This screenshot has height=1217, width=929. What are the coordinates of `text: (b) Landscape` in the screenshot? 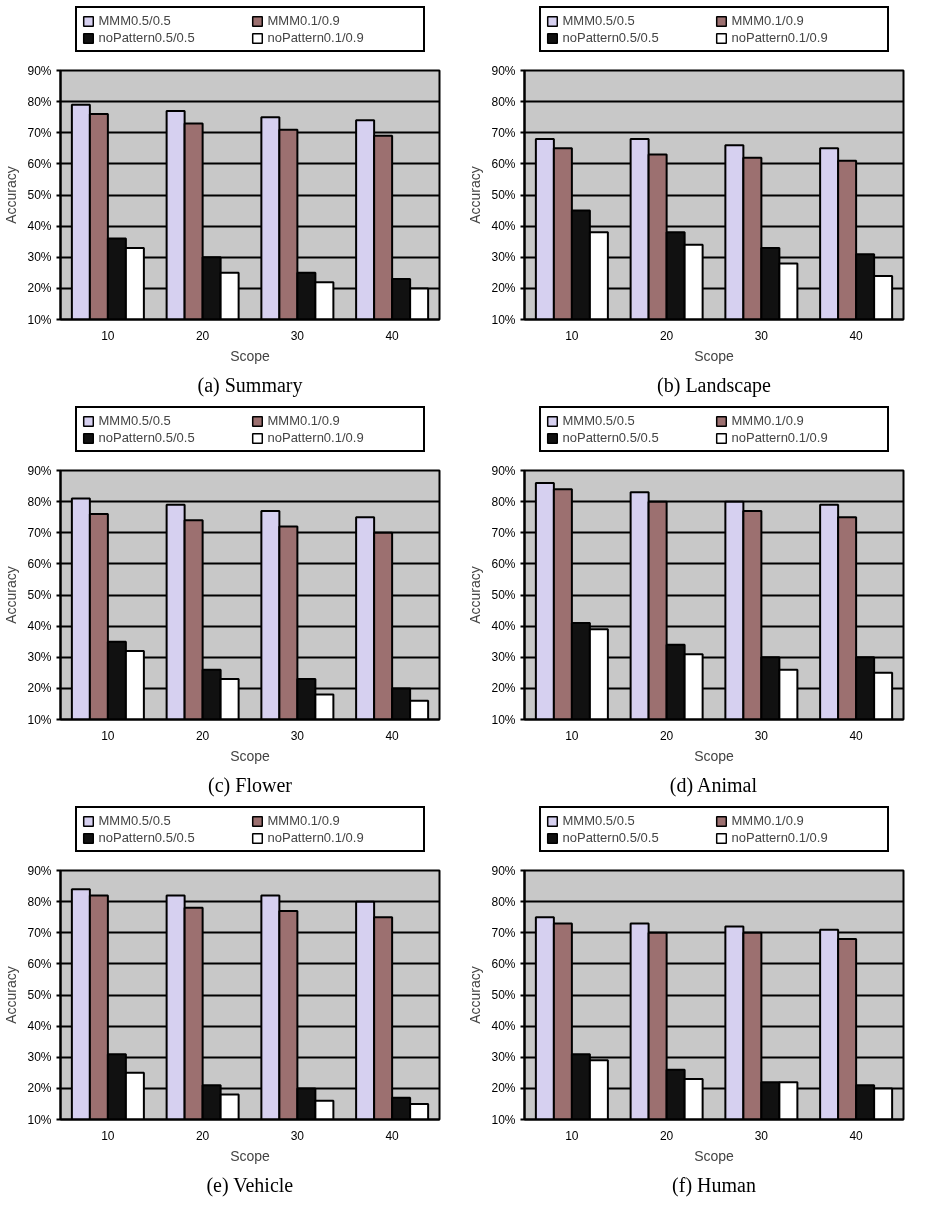 It's located at (714, 385).